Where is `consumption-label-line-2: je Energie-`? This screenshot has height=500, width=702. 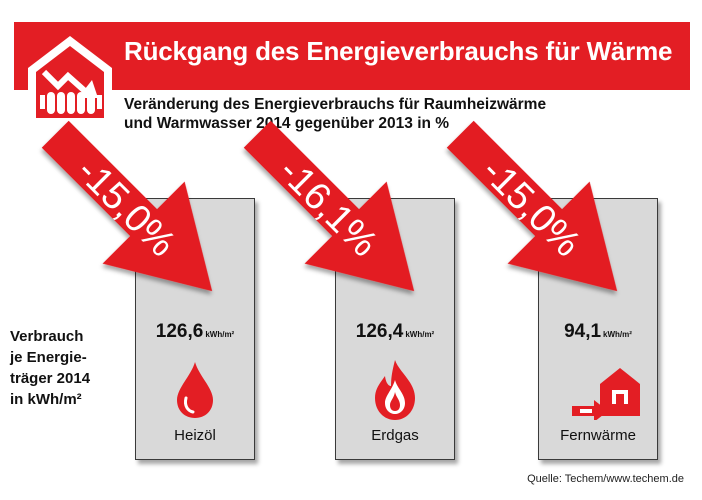 consumption-label-line-2: je Energie- is located at coordinates (48, 357).